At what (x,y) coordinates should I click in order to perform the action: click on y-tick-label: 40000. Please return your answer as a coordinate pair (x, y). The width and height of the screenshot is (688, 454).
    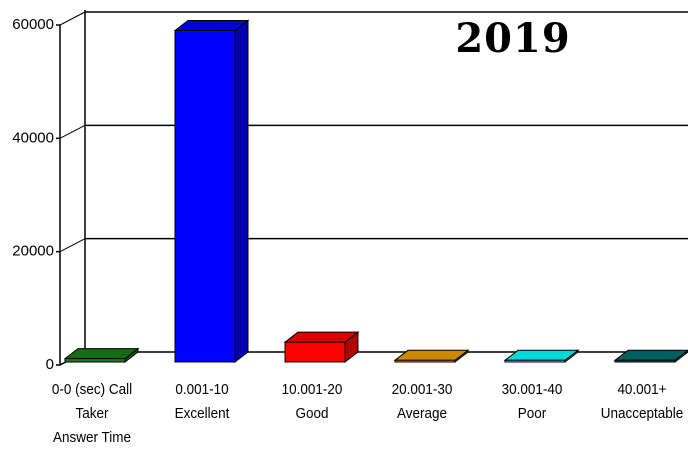
    Looking at the image, I should click on (33, 137).